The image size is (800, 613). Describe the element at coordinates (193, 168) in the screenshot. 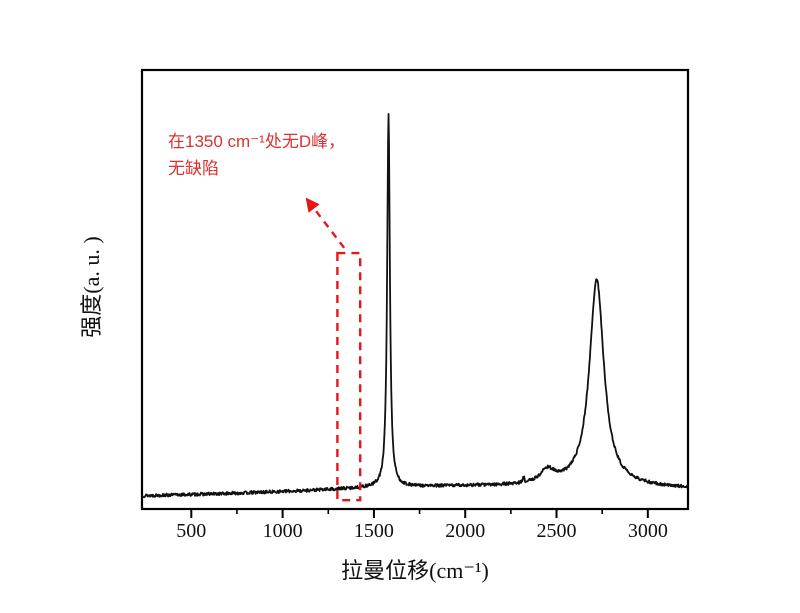

I see `annotation-text-line2: 无缺陷` at that location.